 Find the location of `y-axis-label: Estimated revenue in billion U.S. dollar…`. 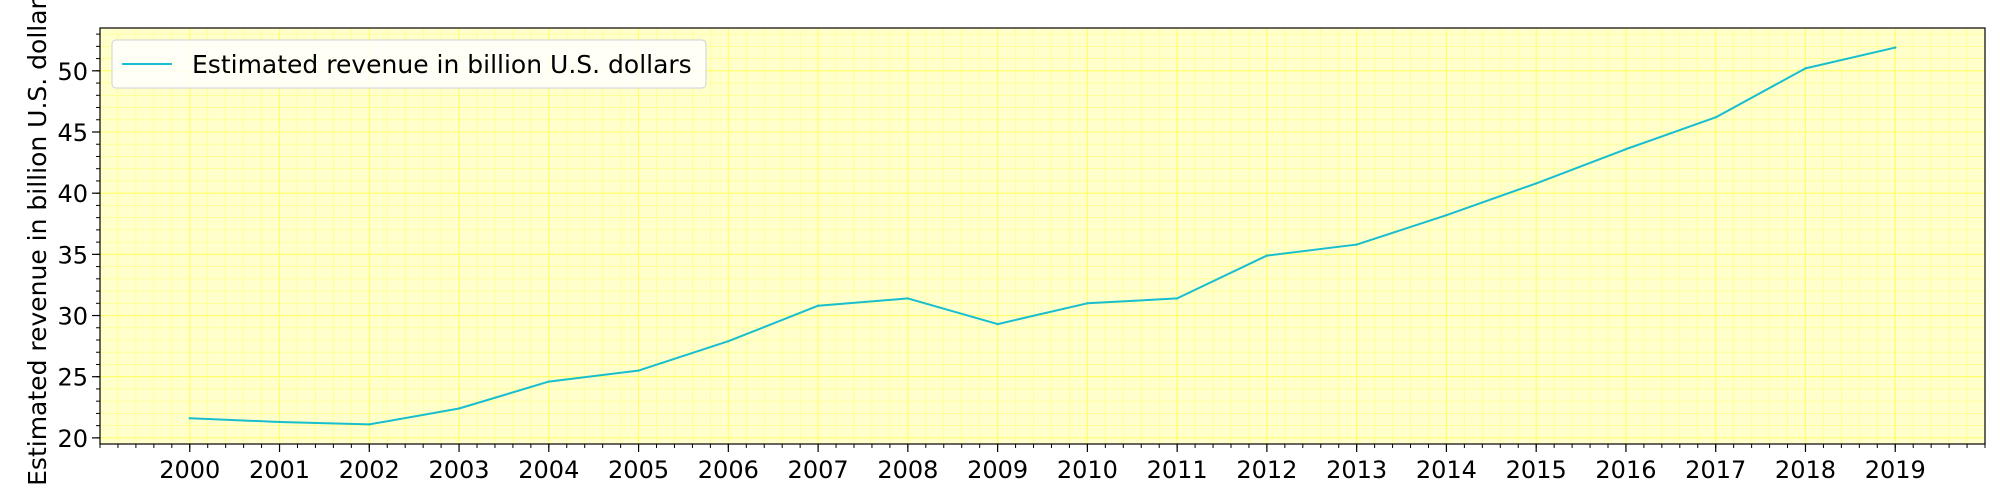

y-axis-label: Estimated revenue in billion U.S. dollar… is located at coordinates (37, 243).